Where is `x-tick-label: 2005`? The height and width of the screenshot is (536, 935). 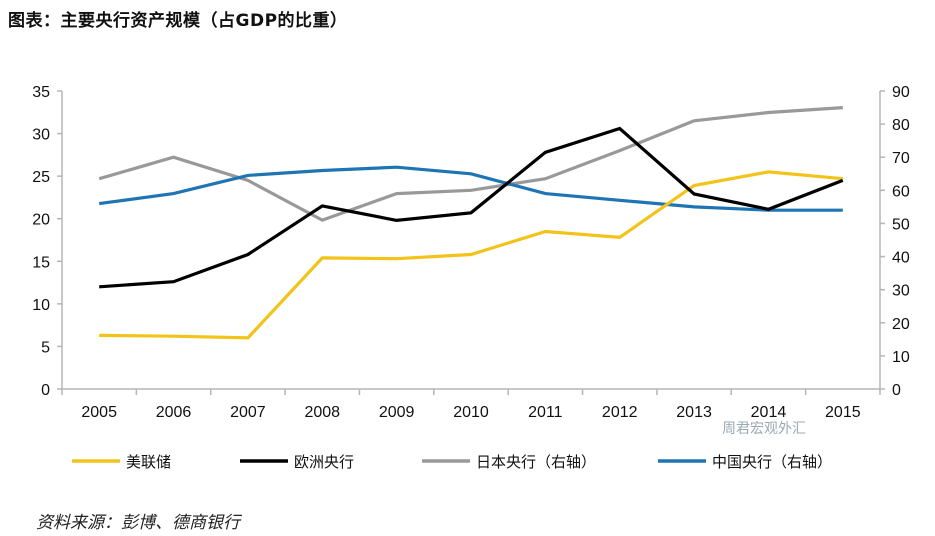 x-tick-label: 2005 is located at coordinates (99, 412).